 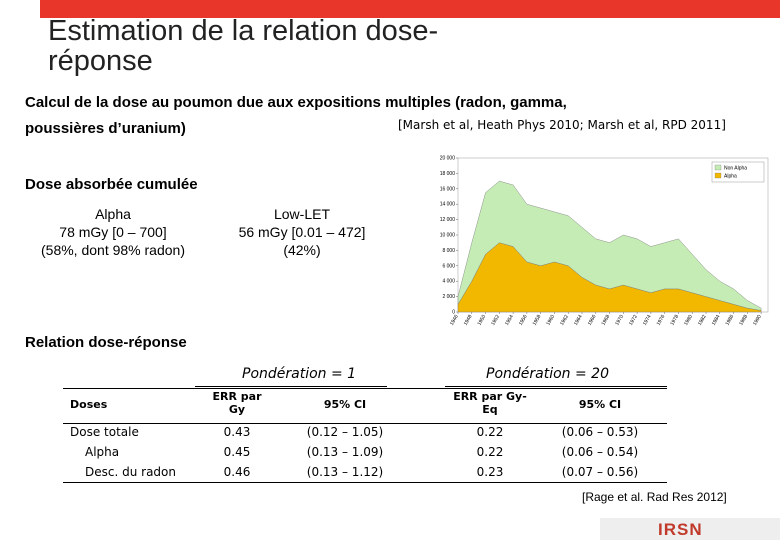 I want to click on y-tick-label: 14 000, so click(x=448, y=205).